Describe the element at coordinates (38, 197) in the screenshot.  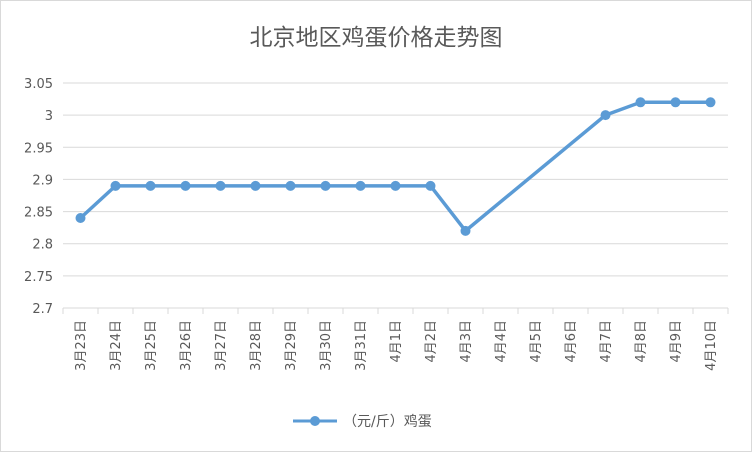
I see `y-axis: 3.05 3 2.95 2.9 2.85 2.8 2.75 2.7` at that location.